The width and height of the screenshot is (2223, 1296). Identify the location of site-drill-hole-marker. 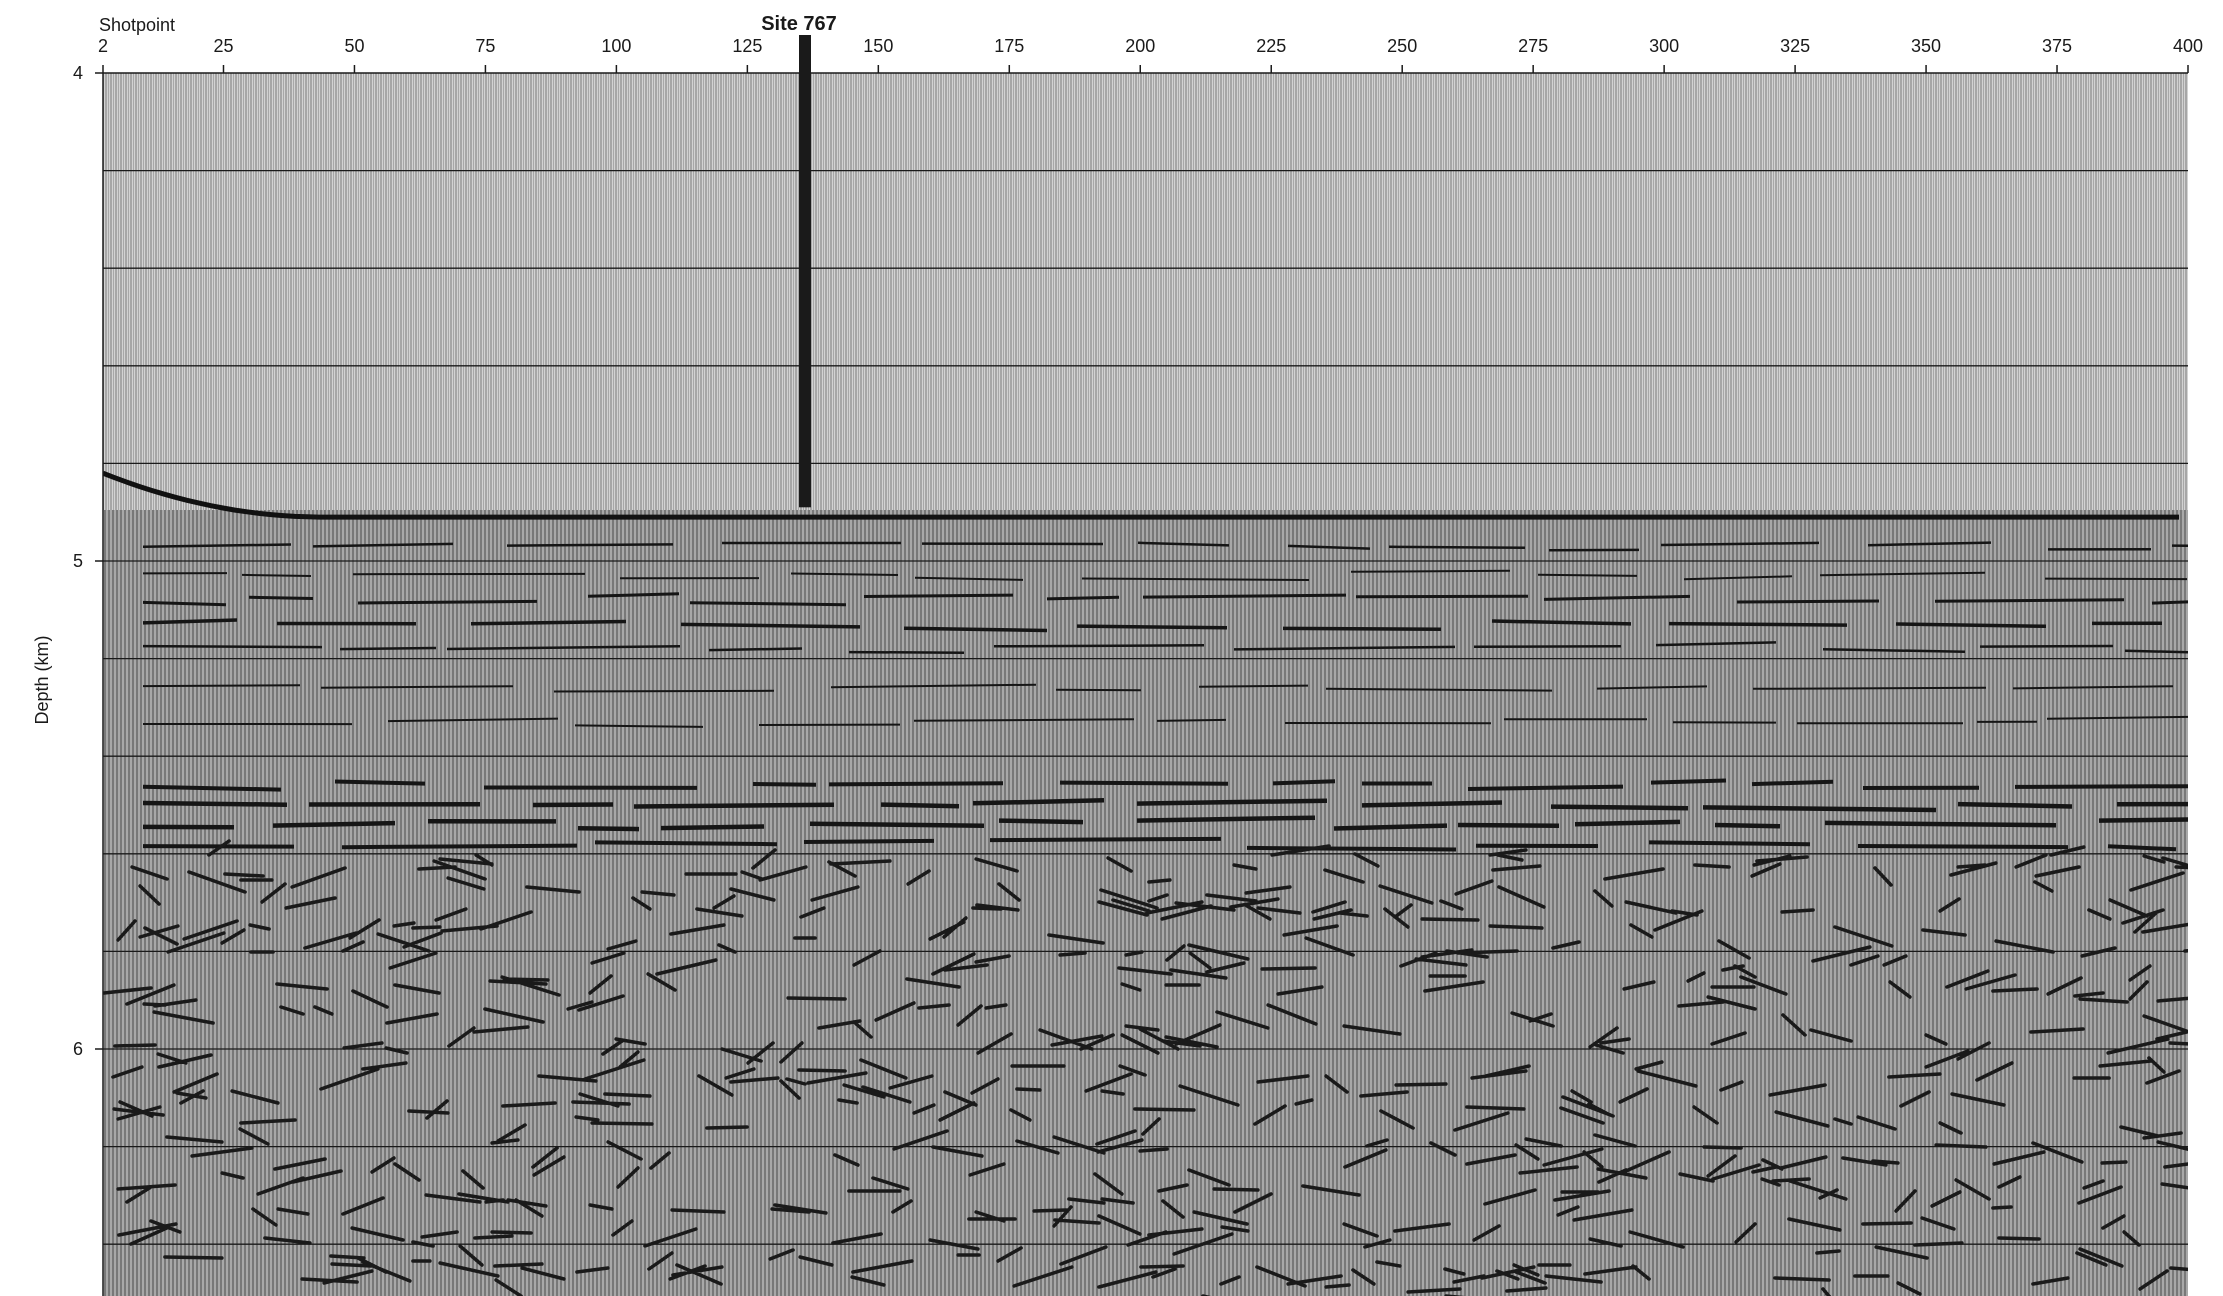
(805, 271).